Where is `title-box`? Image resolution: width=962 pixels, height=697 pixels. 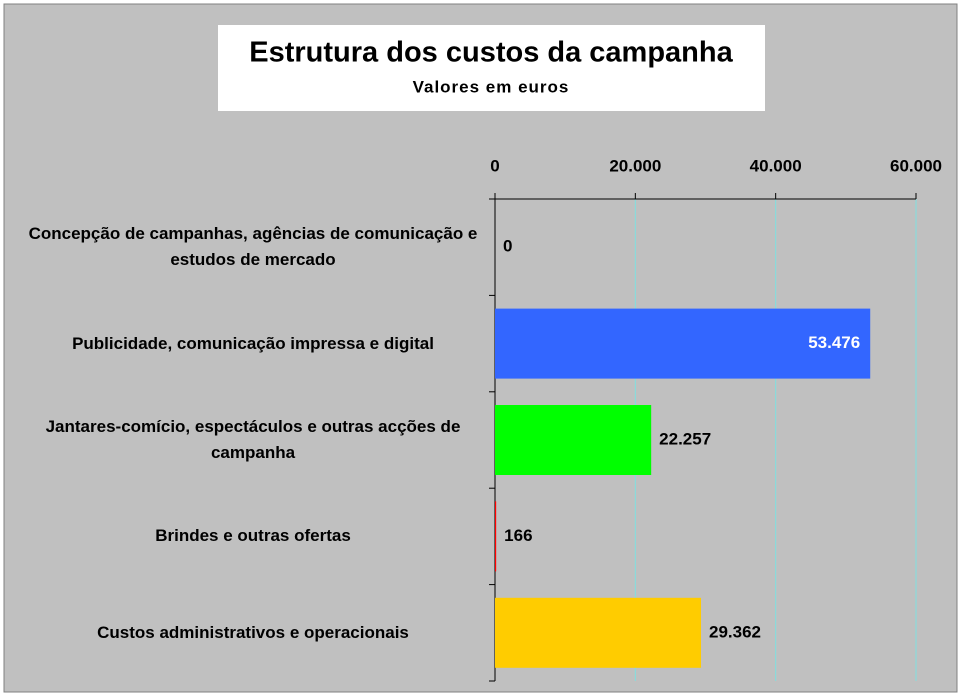 title-box is located at coordinates (491, 68).